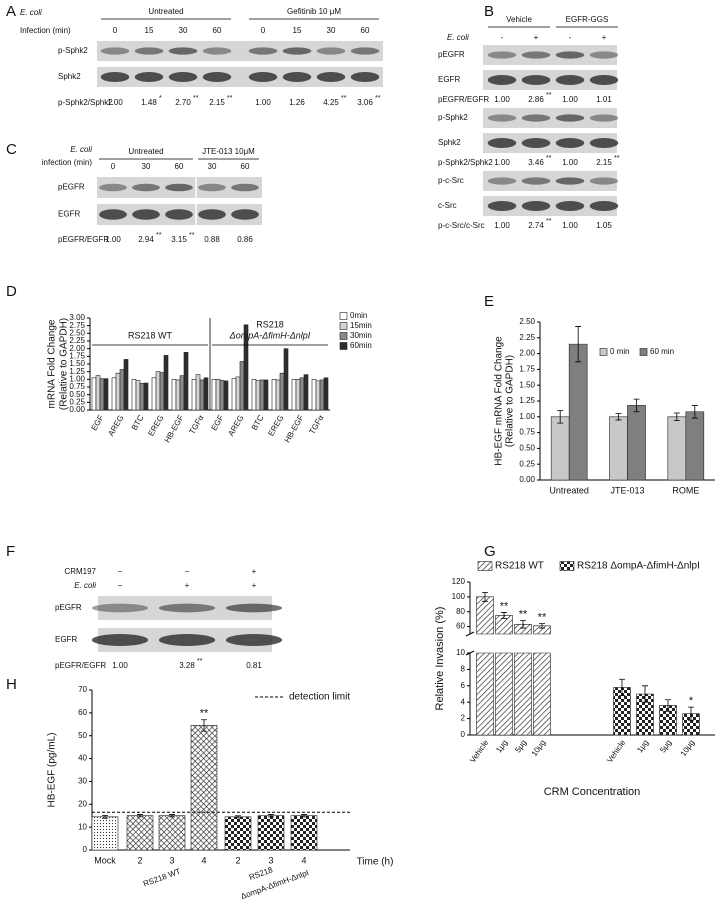 The width and height of the screenshot is (727, 901). I want to click on ratio-value: 0.88, so click(212, 239).